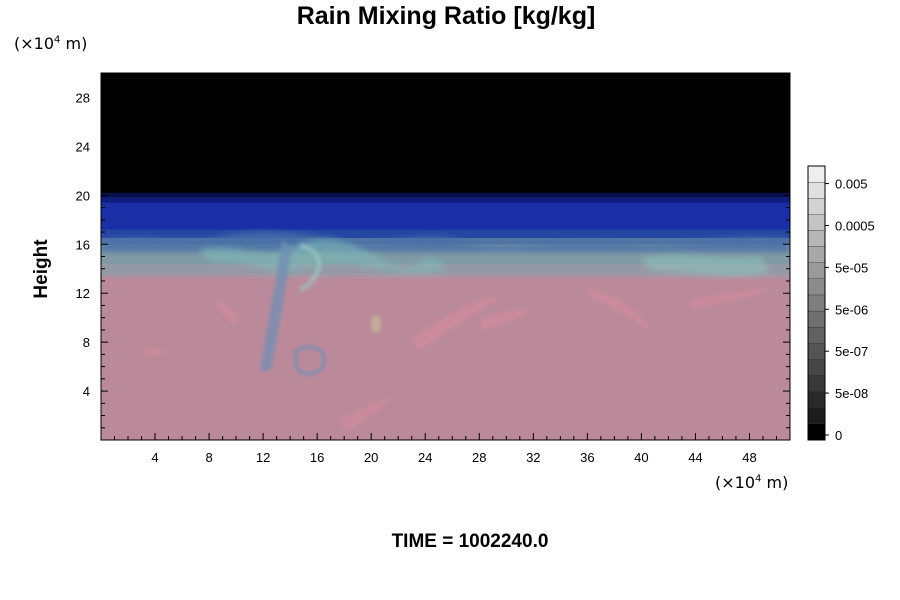 This screenshot has height=600, width=900. I want to click on x-tick-label: 44, so click(695, 457).